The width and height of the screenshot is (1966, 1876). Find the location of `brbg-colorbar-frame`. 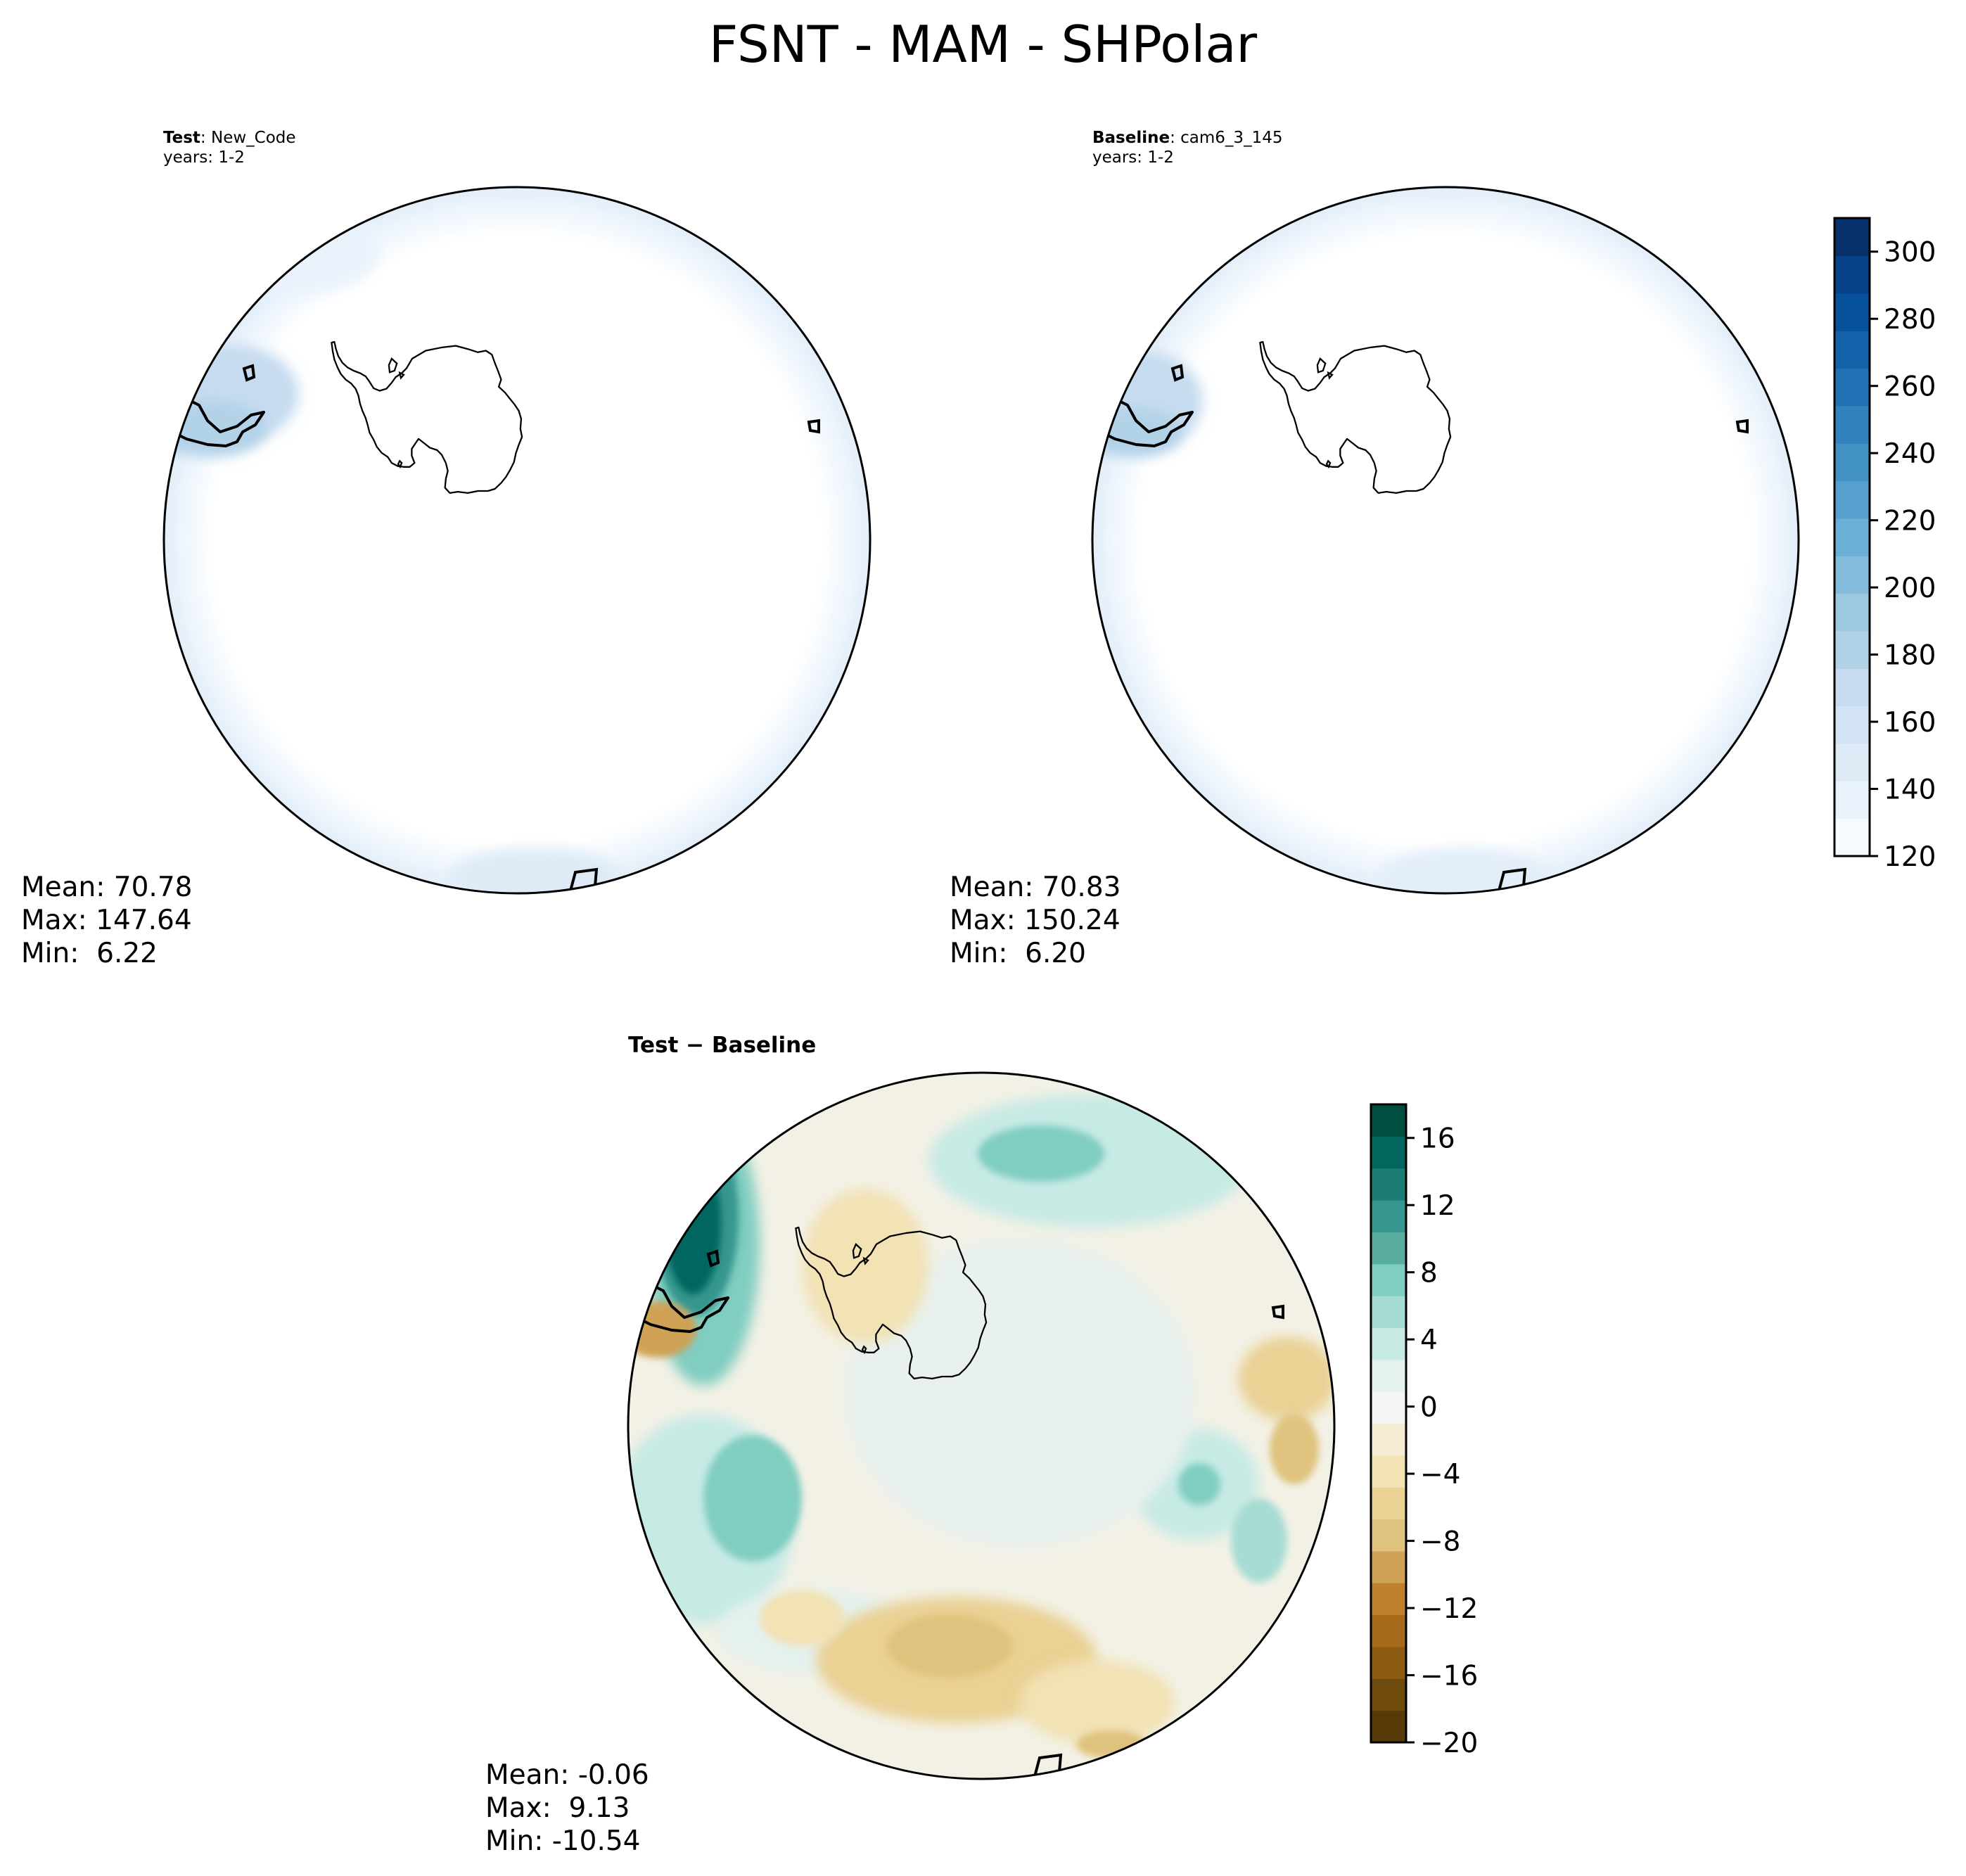

brbg-colorbar-frame is located at coordinates (1389, 1423).